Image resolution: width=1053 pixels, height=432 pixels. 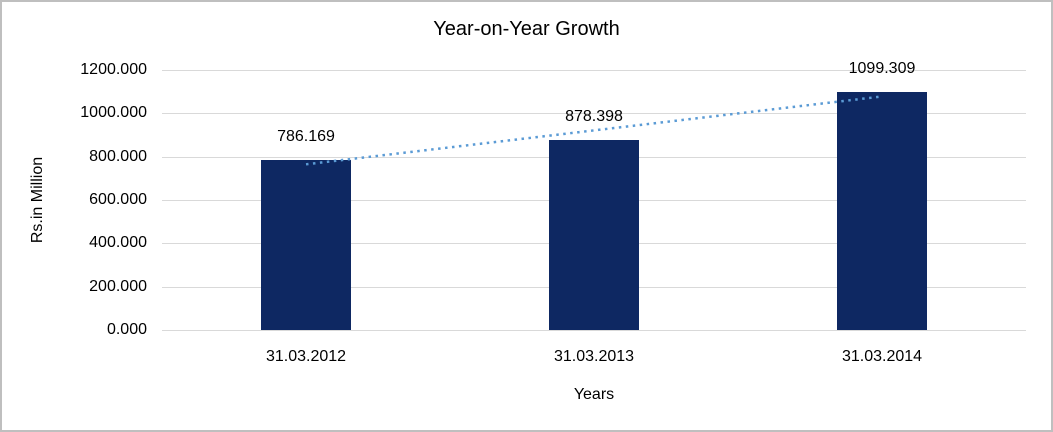 What do you see at coordinates (882, 356) in the screenshot?
I see `x-tick-label: 31.03.2014` at bounding box center [882, 356].